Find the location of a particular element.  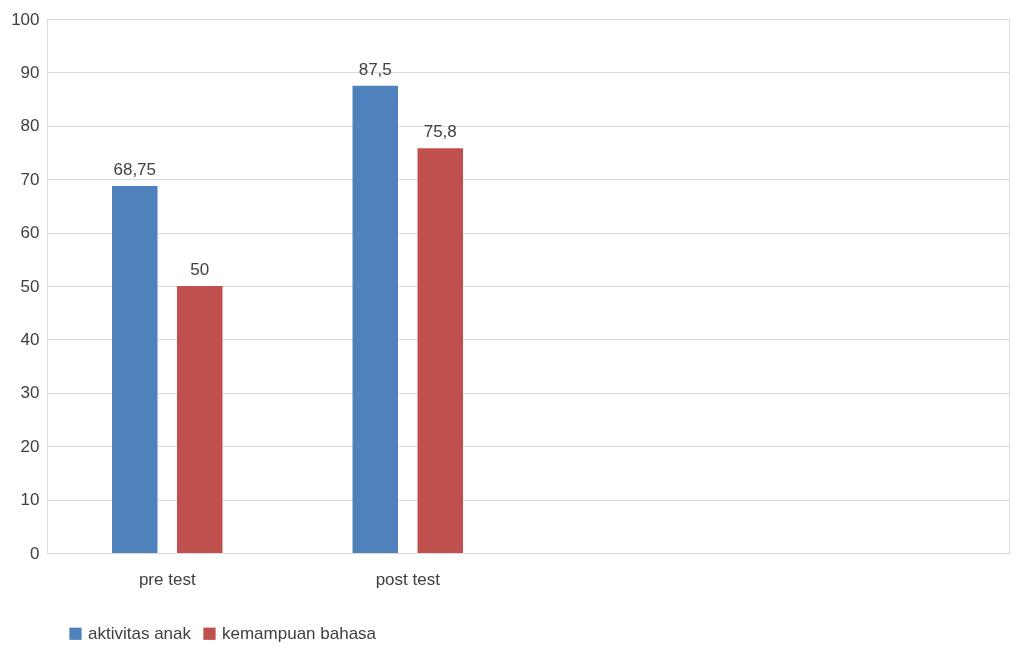

y-tick-label: 80 is located at coordinates (30, 126).